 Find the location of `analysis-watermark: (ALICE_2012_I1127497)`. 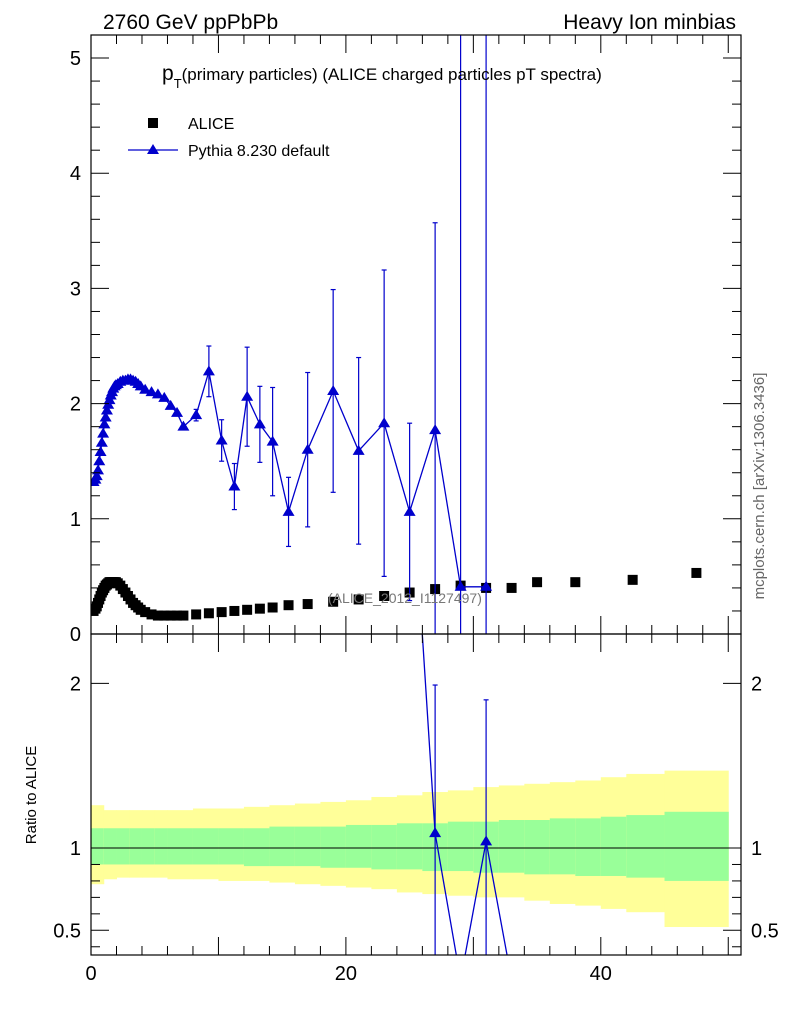

analysis-watermark: (ALICE_2012_I1127497) is located at coordinates (405, 598).